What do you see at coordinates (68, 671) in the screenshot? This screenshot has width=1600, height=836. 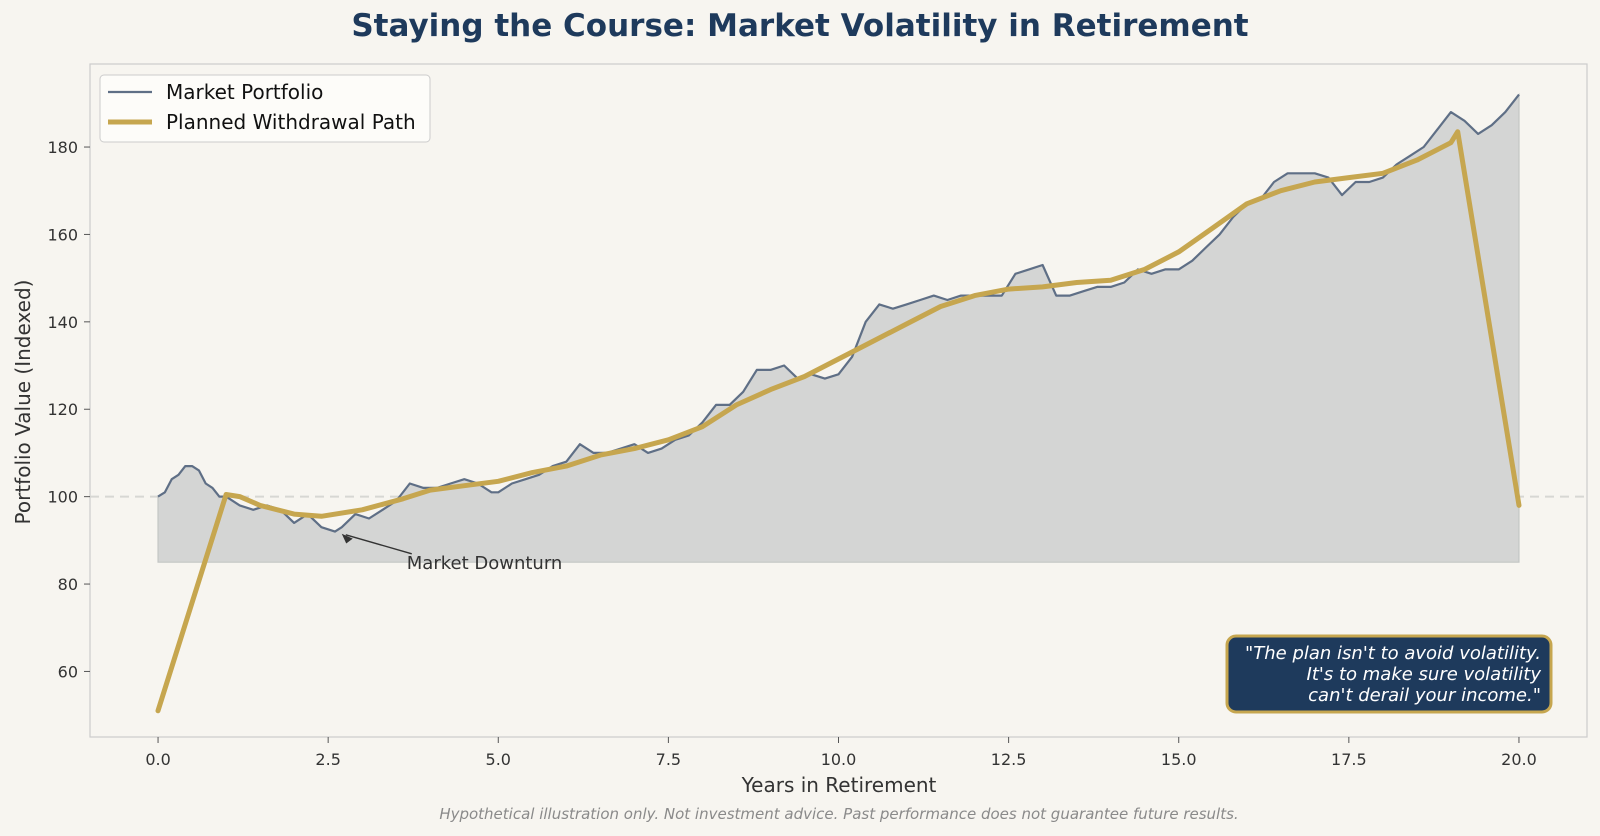 I see `y-tick-label: 60` at bounding box center [68, 671].